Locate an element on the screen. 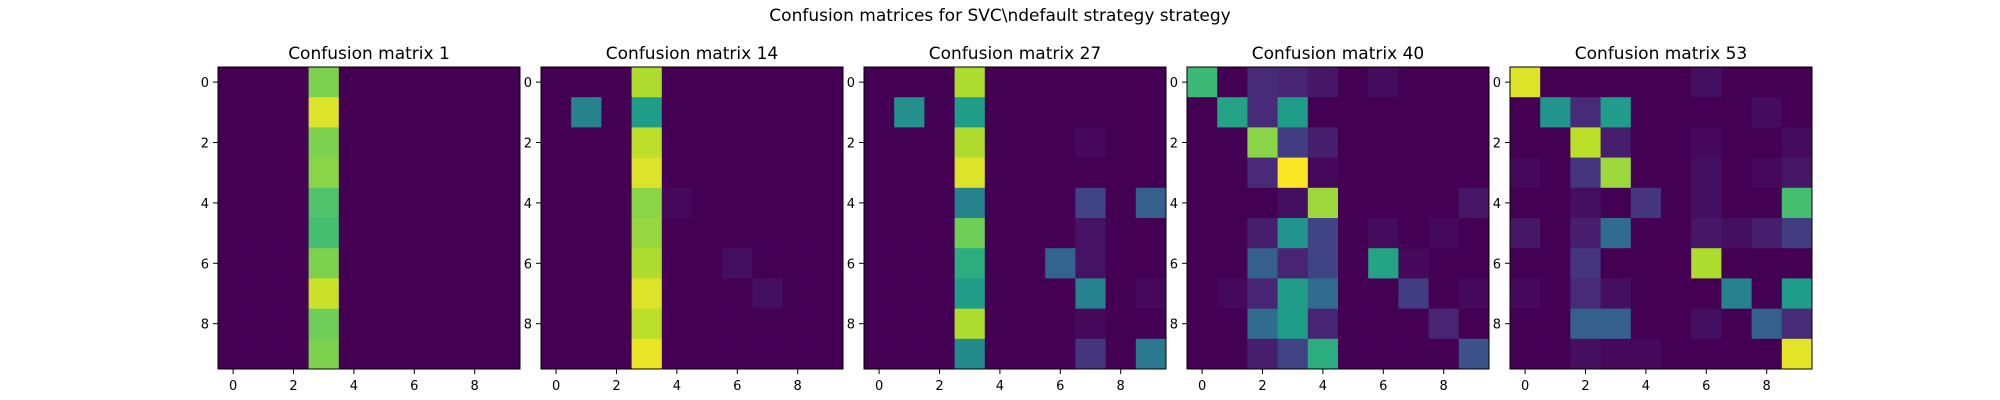 The height and width of the screenshot is (400, 2000). panel-title: Confusion matrix 1 is located at coordinates (369, 54).